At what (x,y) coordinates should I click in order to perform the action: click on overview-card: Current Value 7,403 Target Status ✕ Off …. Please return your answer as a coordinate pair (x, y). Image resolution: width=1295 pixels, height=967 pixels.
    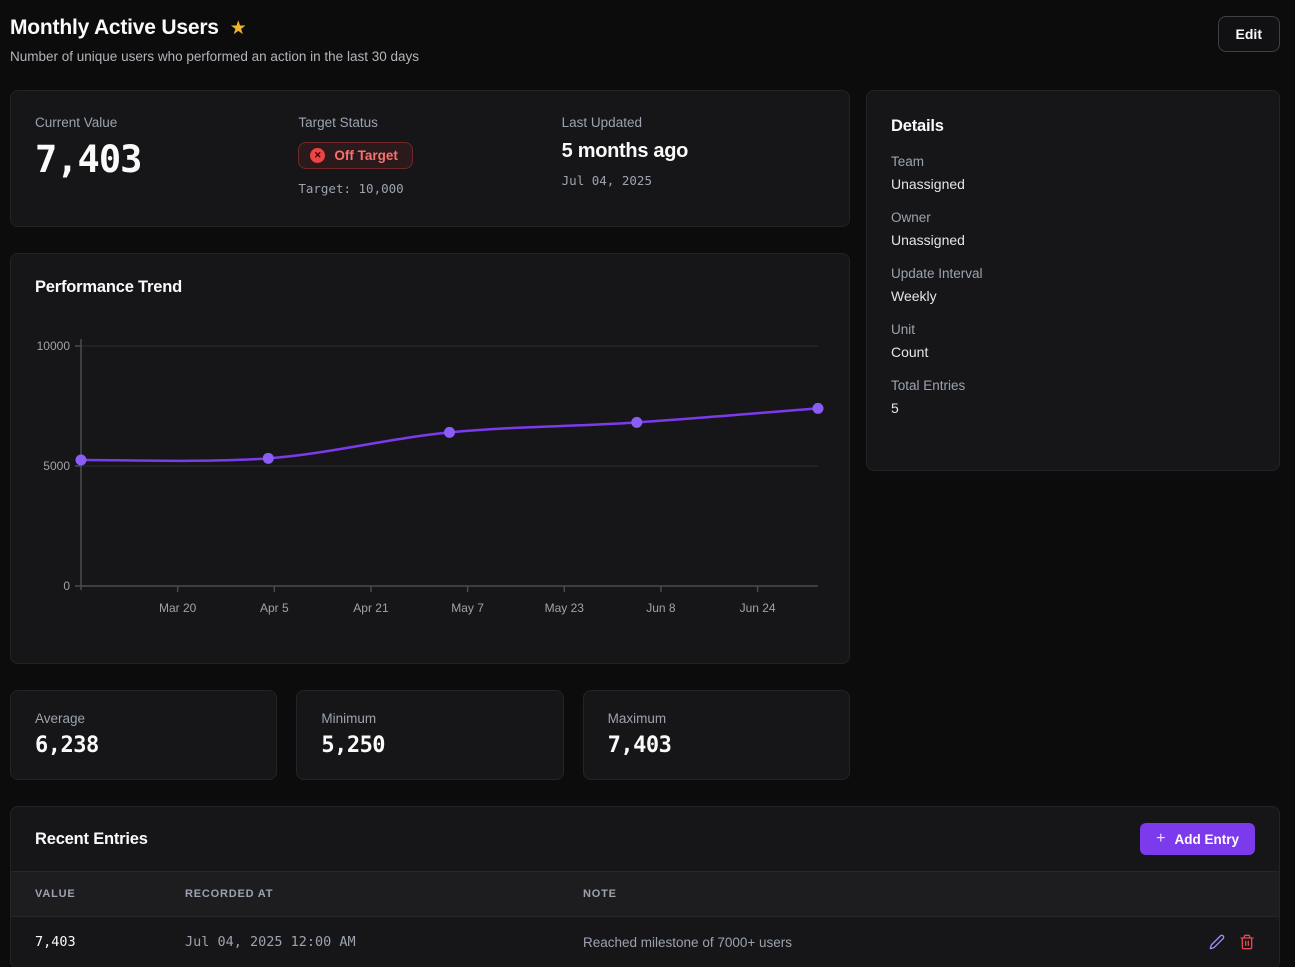
    Looking at the image, I should click on (430, 158).